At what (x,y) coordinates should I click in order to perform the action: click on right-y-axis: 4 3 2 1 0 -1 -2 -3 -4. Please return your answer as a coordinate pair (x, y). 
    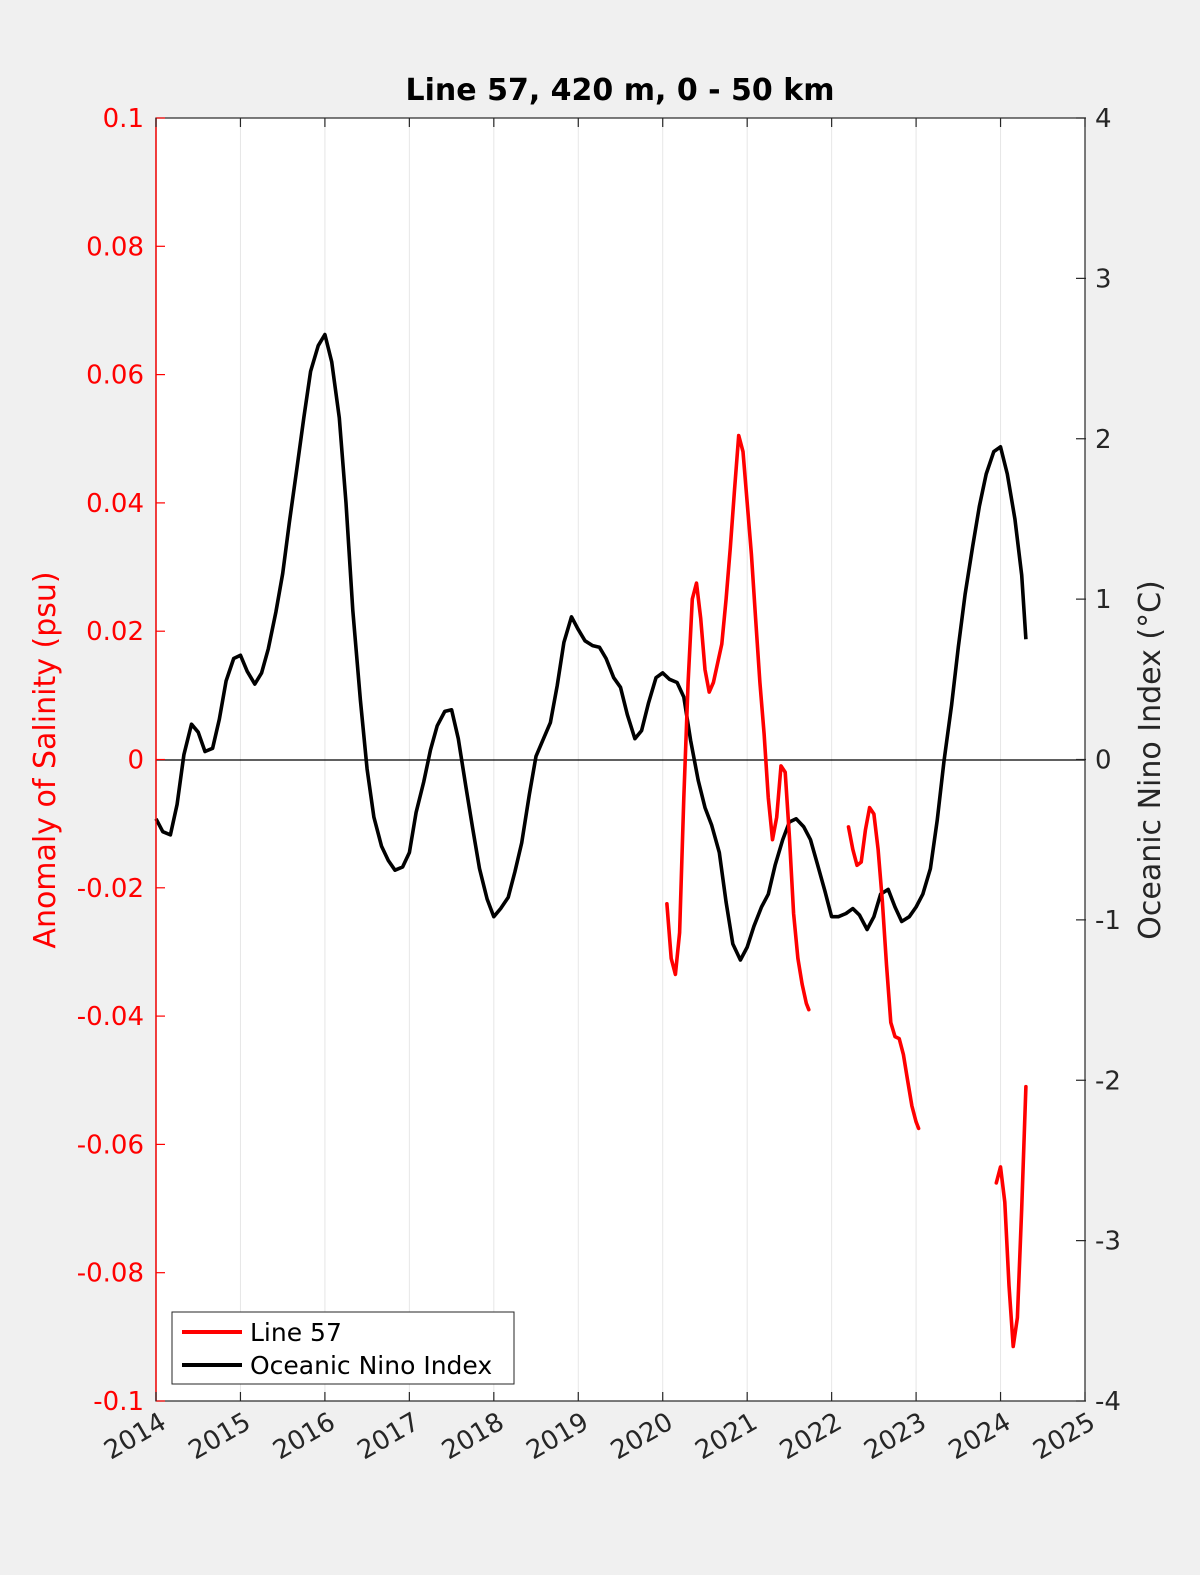
    Looking at the image, I should click on (1098, 760).